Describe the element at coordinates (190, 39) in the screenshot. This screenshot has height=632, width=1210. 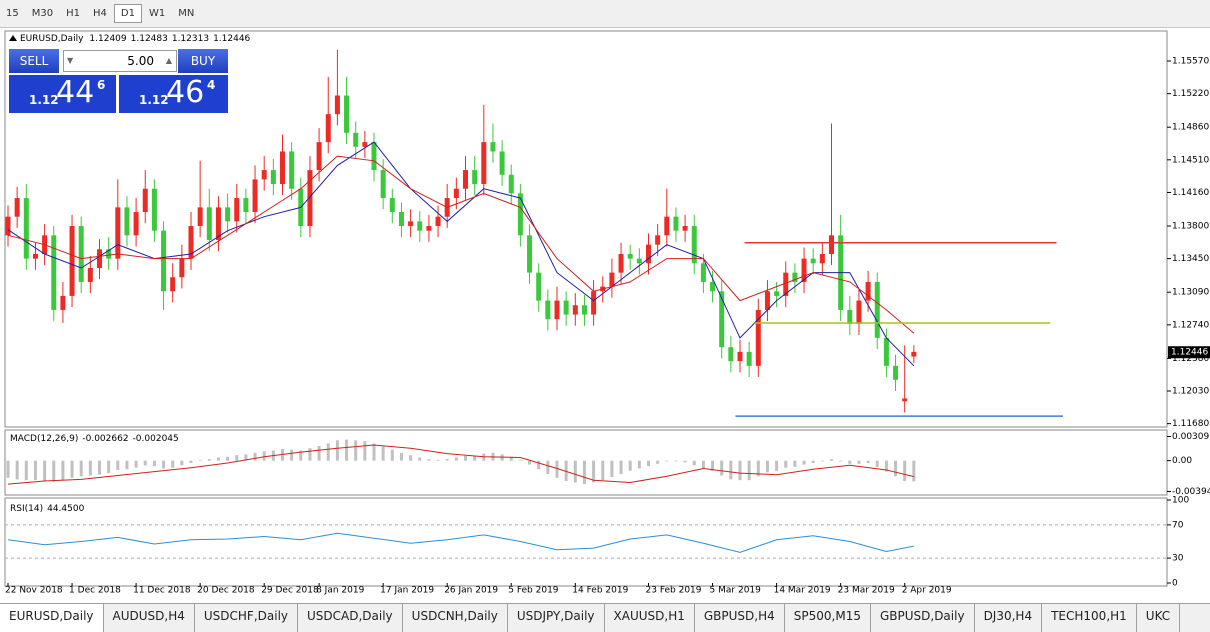
I see `ohlc: 1.12313` at that location.